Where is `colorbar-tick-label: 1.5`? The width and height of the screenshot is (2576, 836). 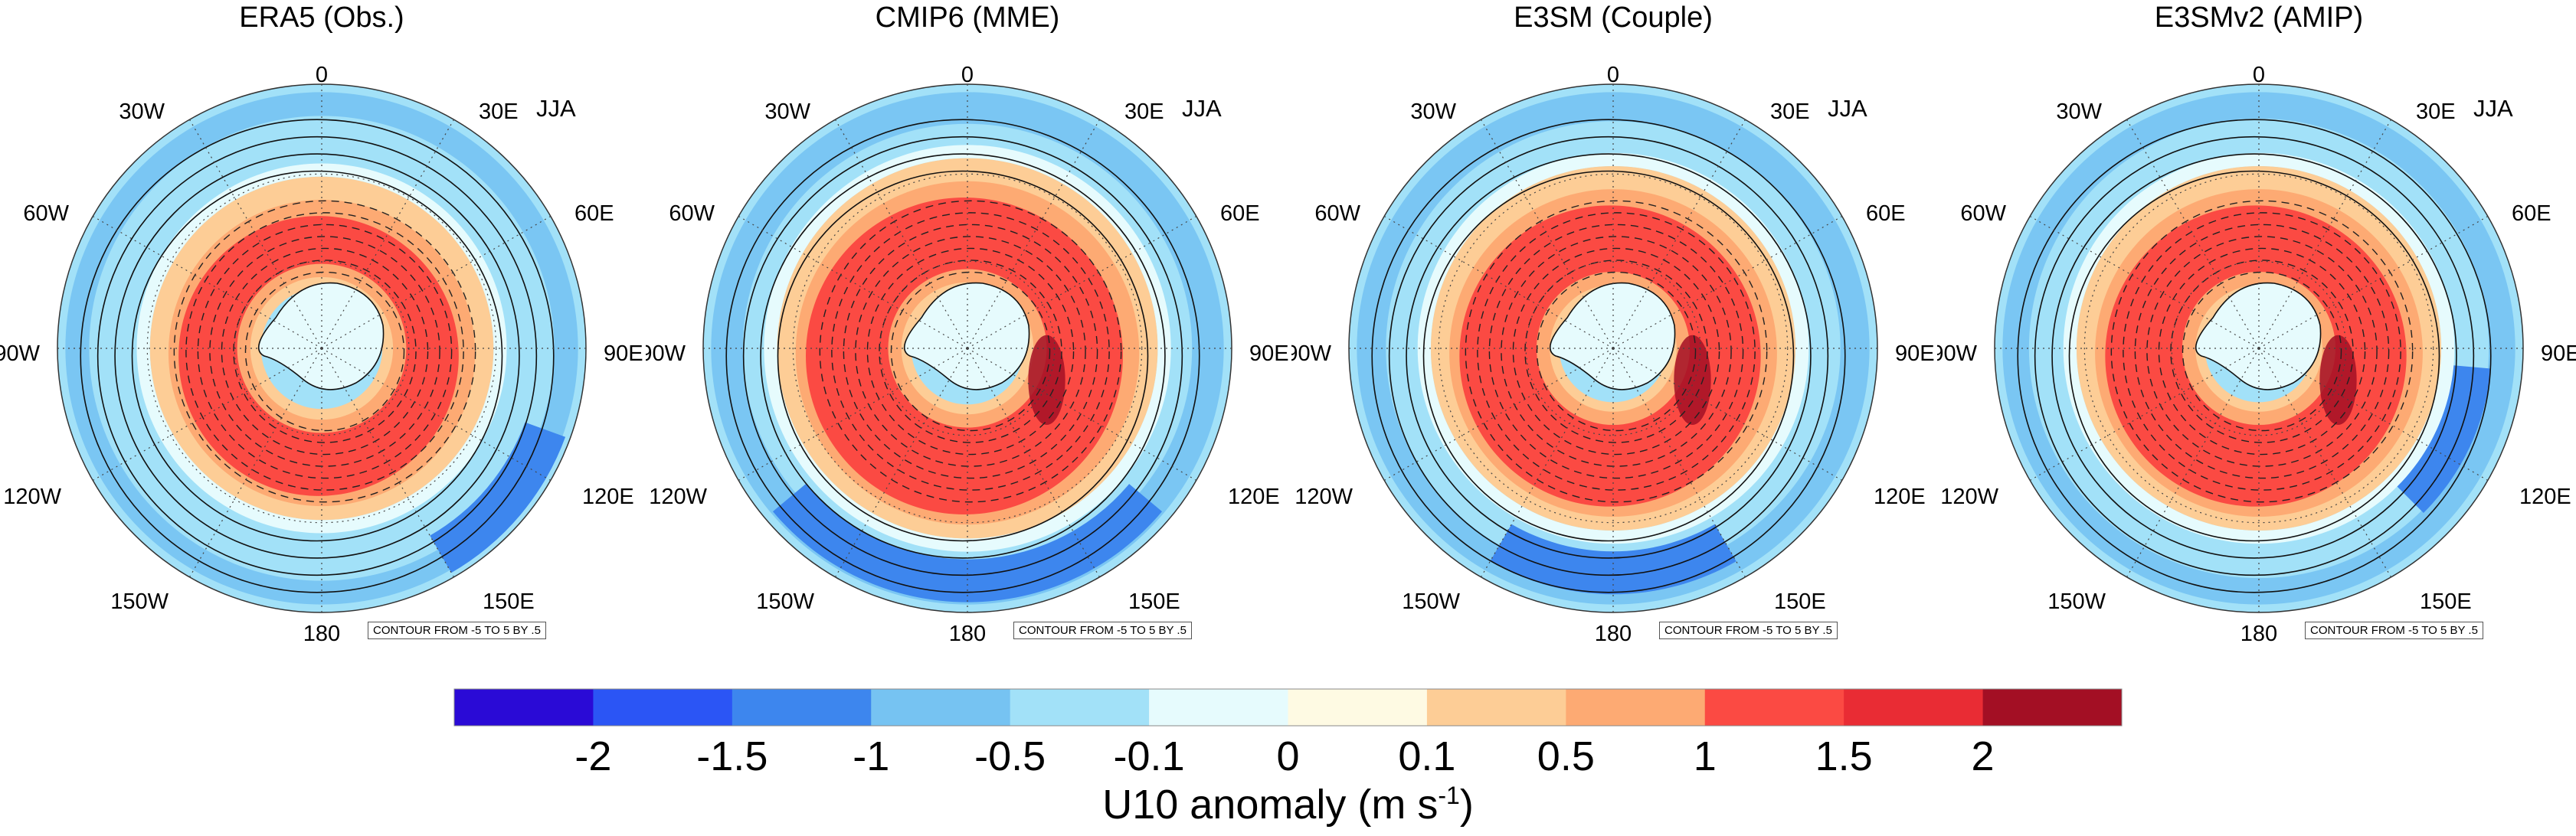
colorbar-tick-label: 1.5 is located at coordinates (1844, 756).